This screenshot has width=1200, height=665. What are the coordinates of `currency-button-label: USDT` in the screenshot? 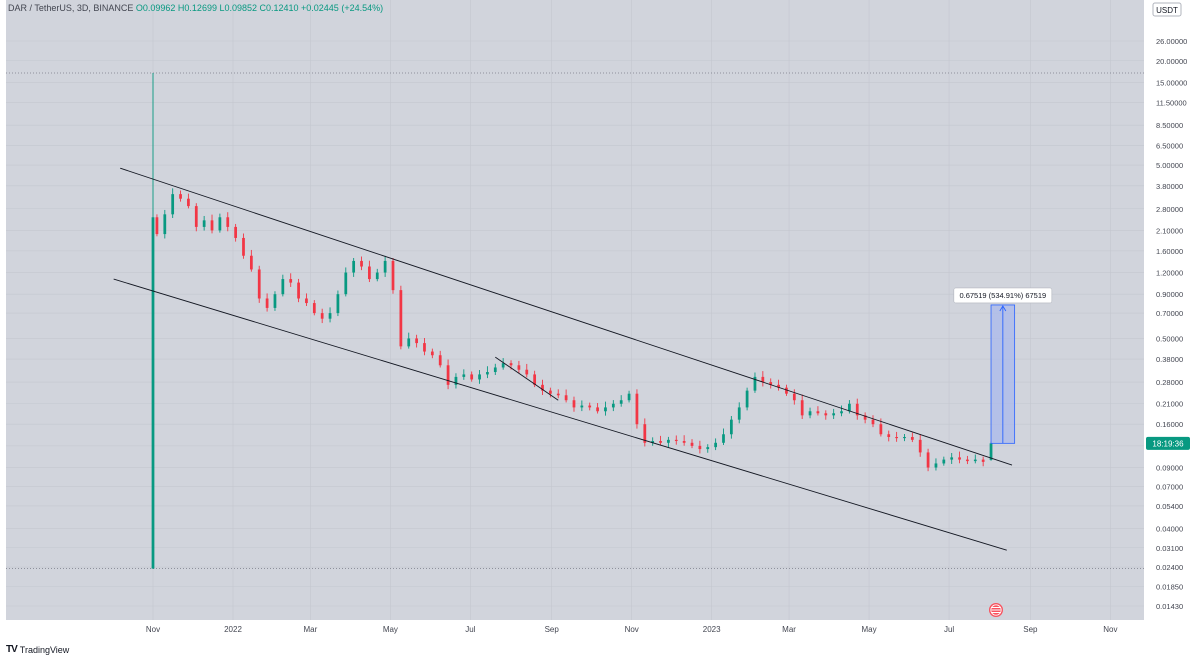 It's located at (1167, 10).